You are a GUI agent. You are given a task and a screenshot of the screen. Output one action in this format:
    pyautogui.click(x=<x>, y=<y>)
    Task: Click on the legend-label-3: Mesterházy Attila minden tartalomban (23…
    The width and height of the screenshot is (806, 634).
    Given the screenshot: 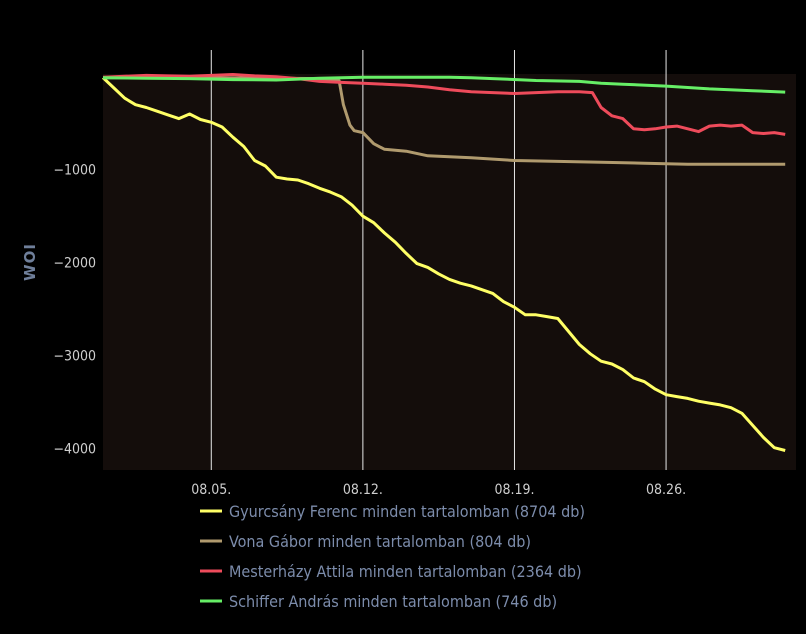 What is the action you would take?
    pyautogui.click(x=405, y=571)
    